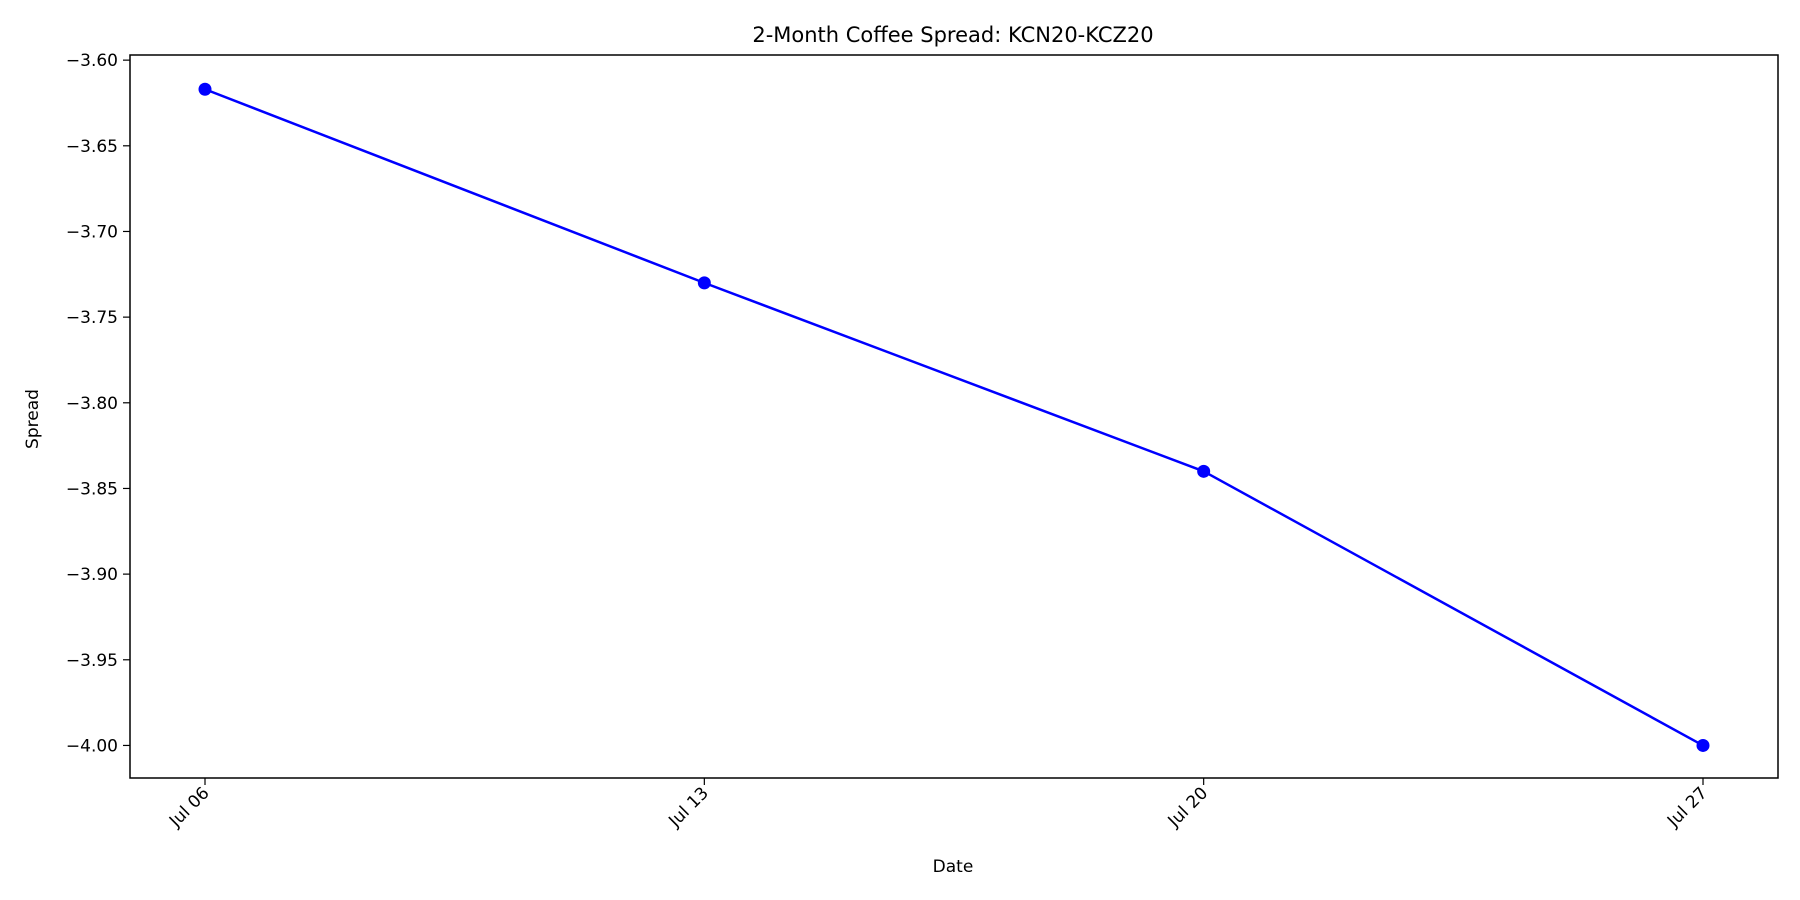 Image resolution: width=1800 pixels, height=900 pixels. Describe the element at coordinates (33, 419) in the screenshot. I see `y-axis-label: Spread` at that location.